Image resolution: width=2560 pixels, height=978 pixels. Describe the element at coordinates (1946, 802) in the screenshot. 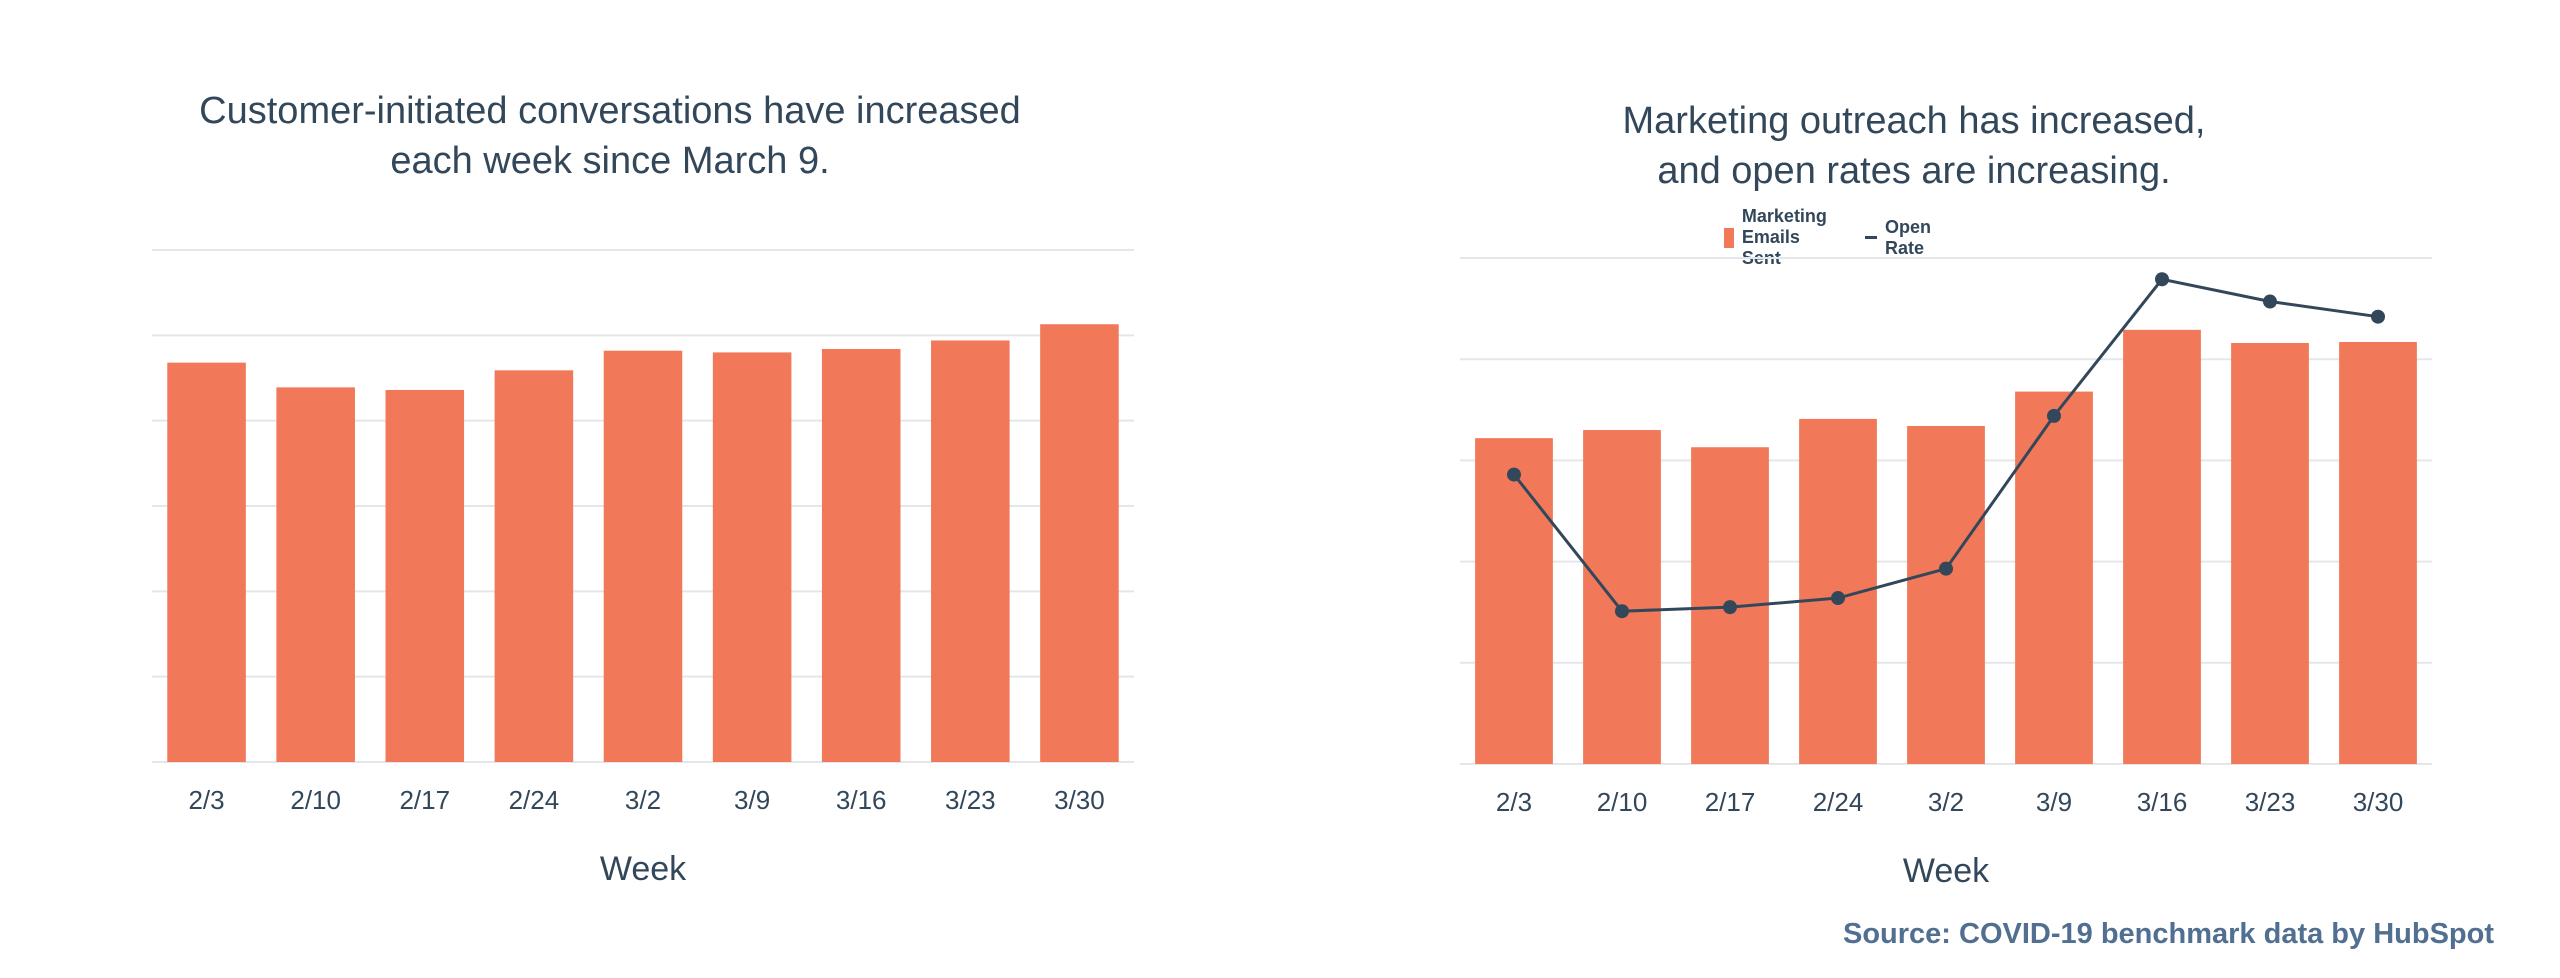

I see `right-chart-x-tick-label: 3/2` at that location.